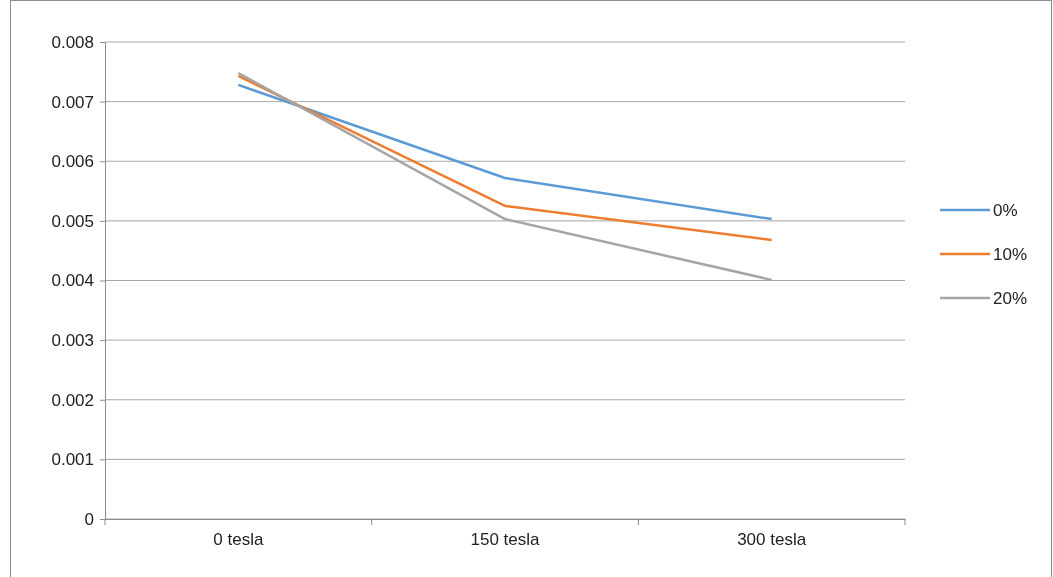  Describe the element at coordinates (1005, 210) in the screenshot. I see `legend-label: 0%` at that location.